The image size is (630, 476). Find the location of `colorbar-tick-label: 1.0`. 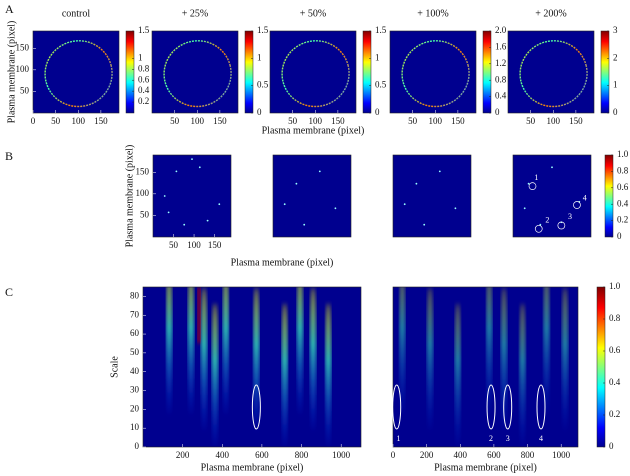

colorbar-tick-label: 1.0 is located at coordinates (615, 286).